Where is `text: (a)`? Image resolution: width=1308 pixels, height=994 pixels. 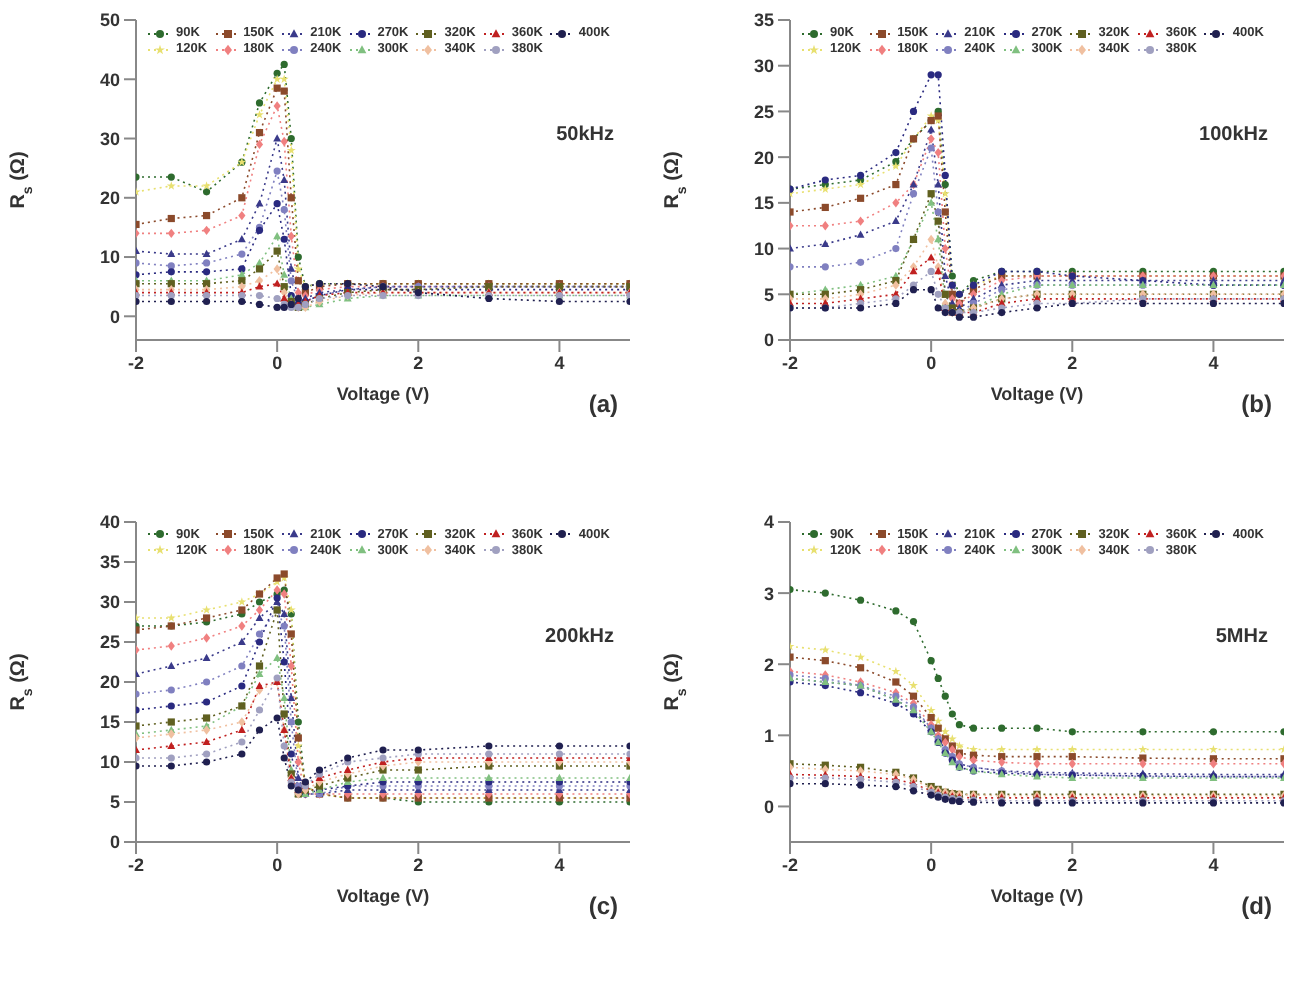
text: (a) is located at coordinates (603, 404).